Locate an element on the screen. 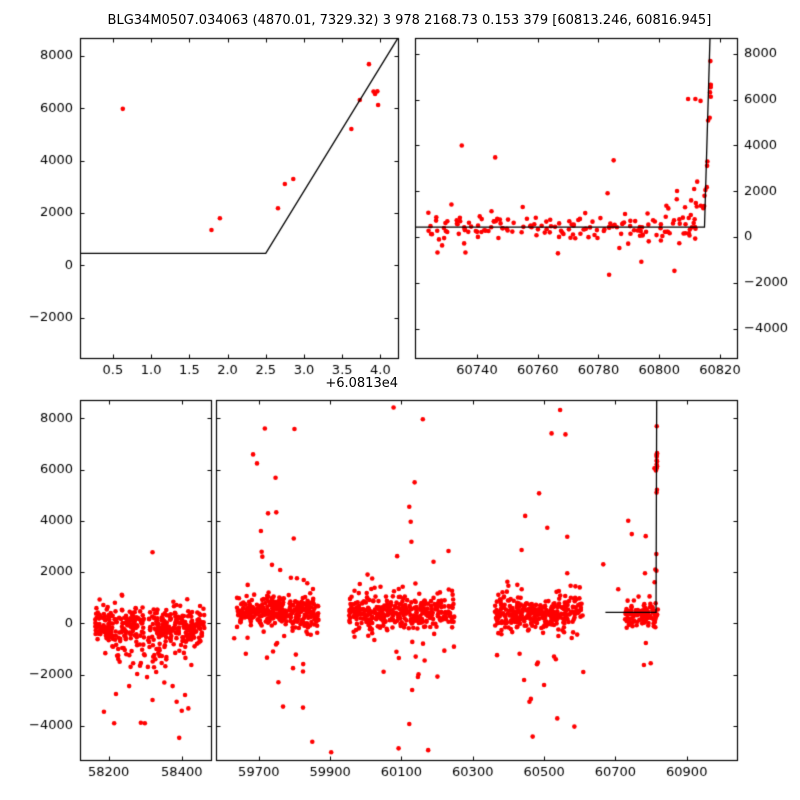  x-axis-offset-label: +6.0813e4 is located at coordinates (361, 383).